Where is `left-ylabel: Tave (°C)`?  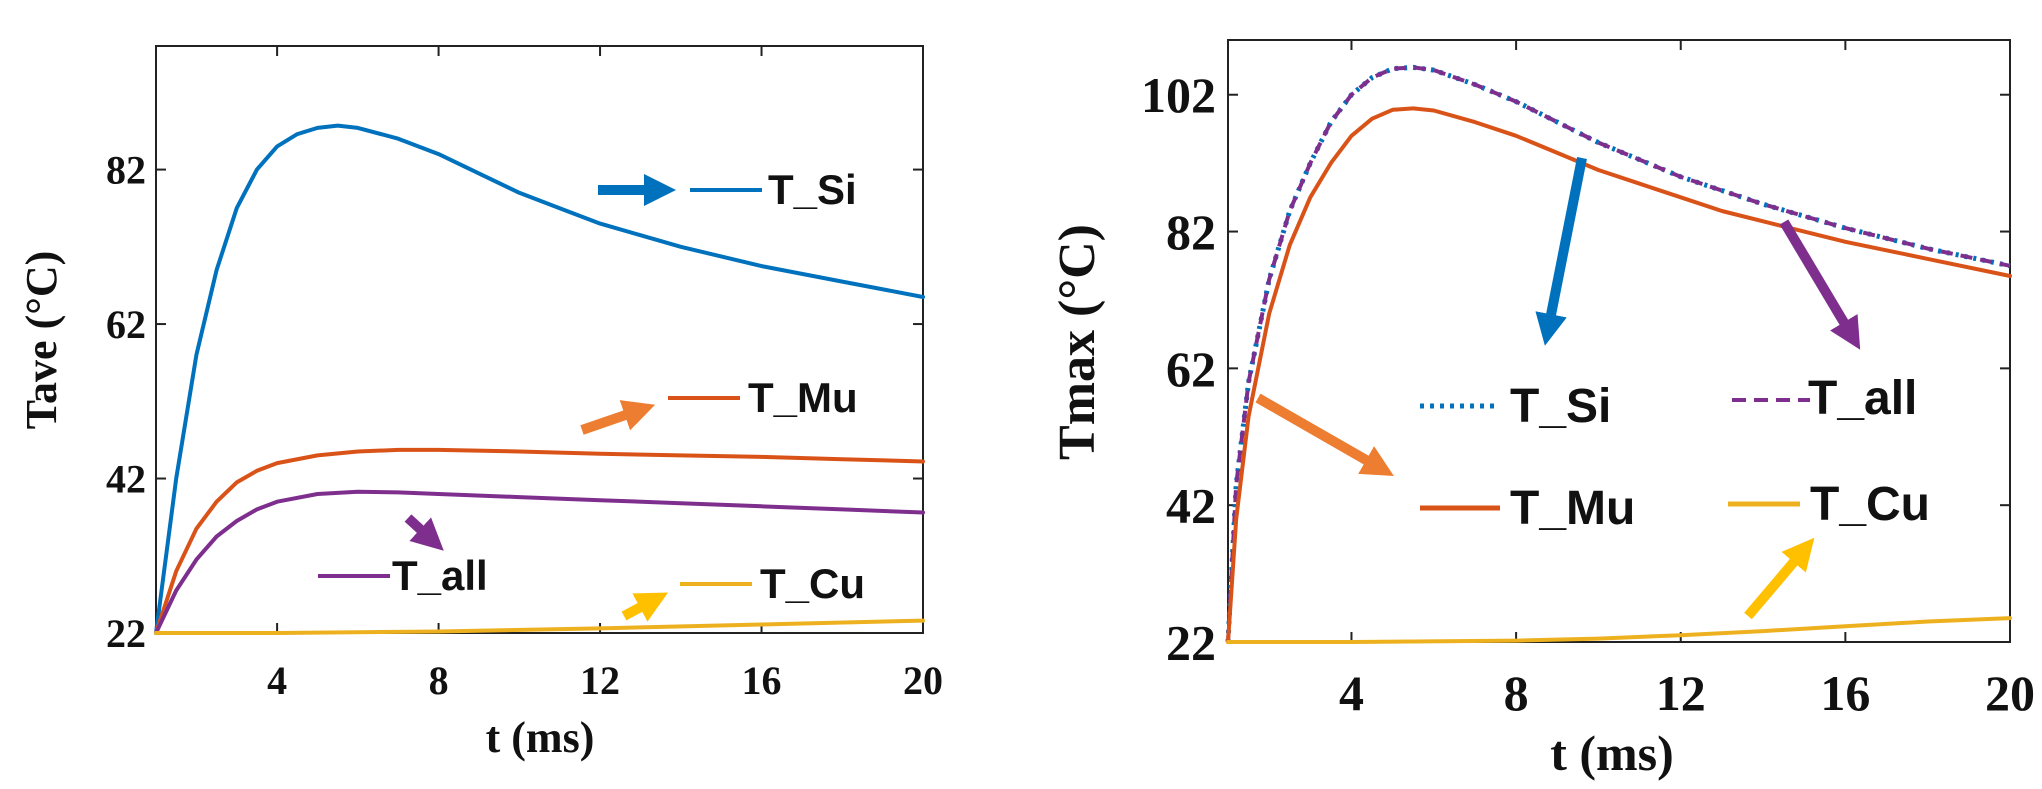
left-ylabel: Tave (°C) is located at coordinates (41, 340).